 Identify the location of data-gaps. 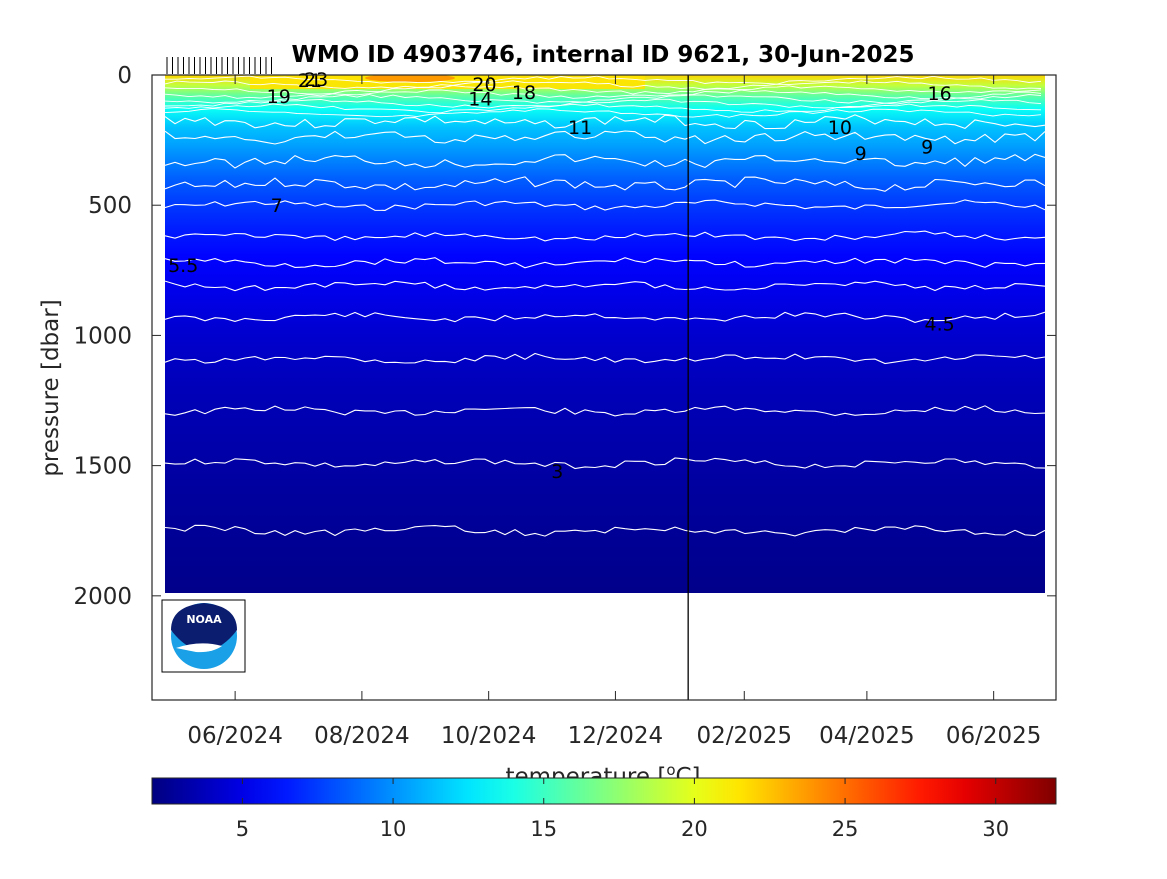
(605, 597).